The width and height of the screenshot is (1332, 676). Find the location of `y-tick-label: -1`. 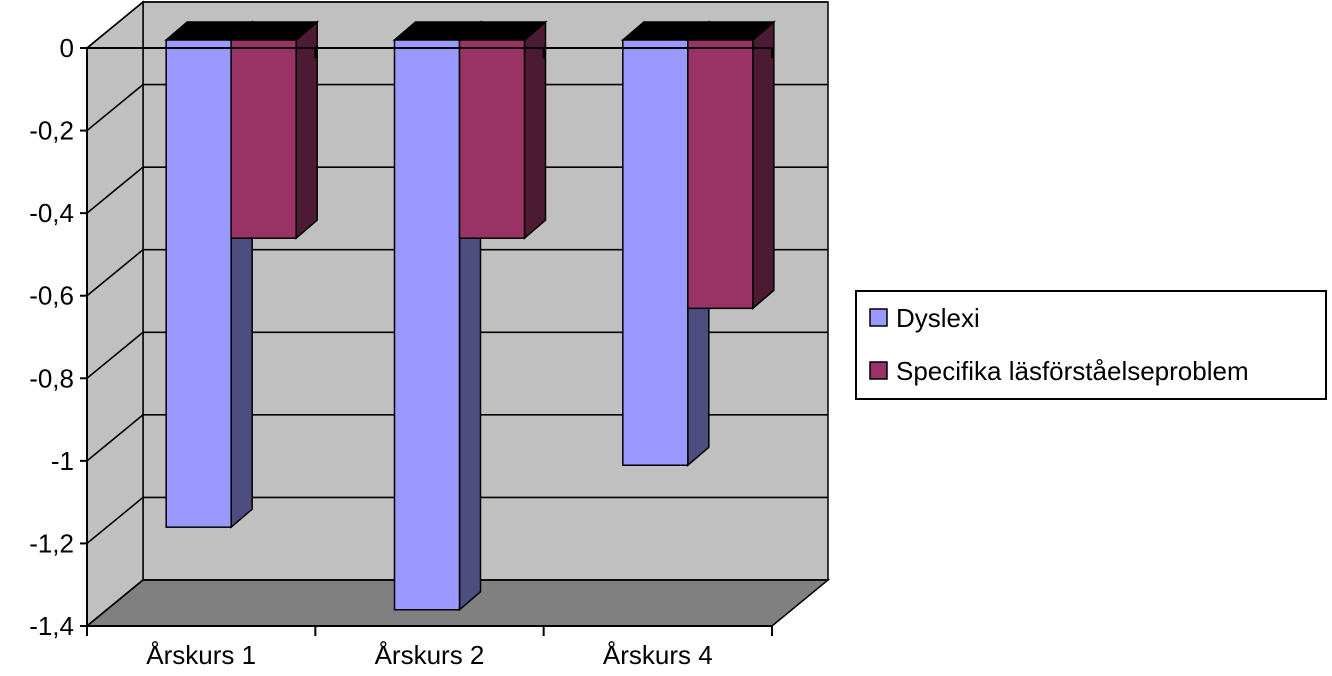

y-tick-label: -1 is located at coordinates (62, 461).